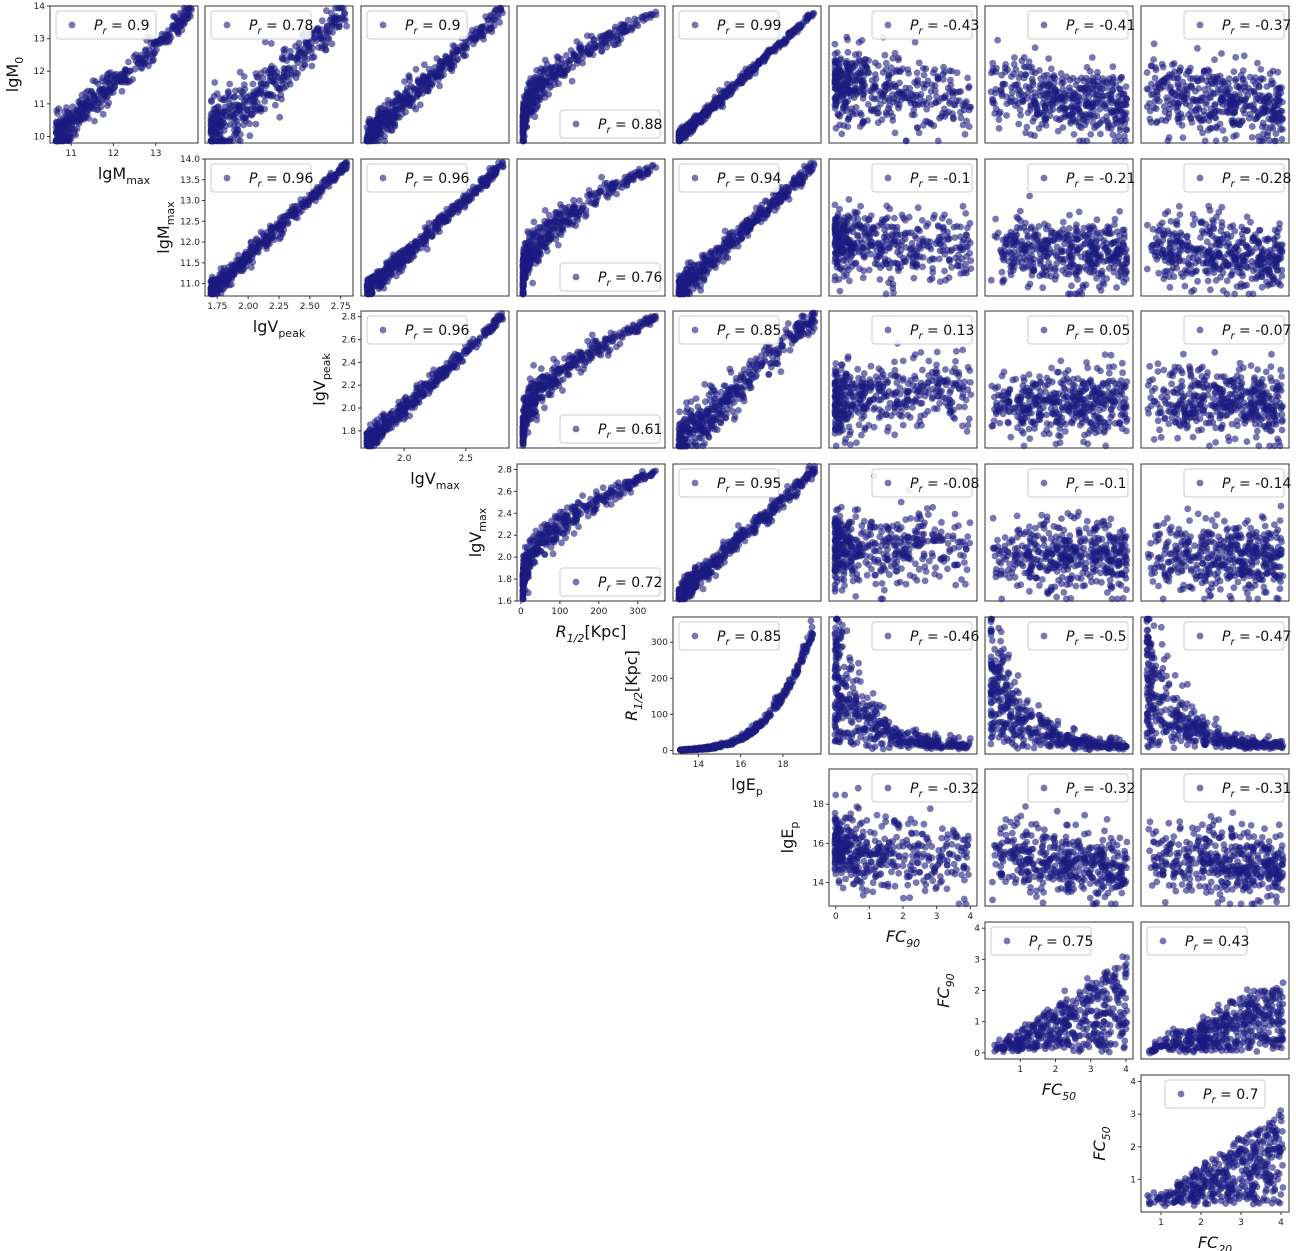 The width and height of the screenshot is (1296, 1251). What do you see at coordinates (591, 75) in the screenshot?
I see `scatter-panel: Pr = 0.88` at bounding box center [591, 75].